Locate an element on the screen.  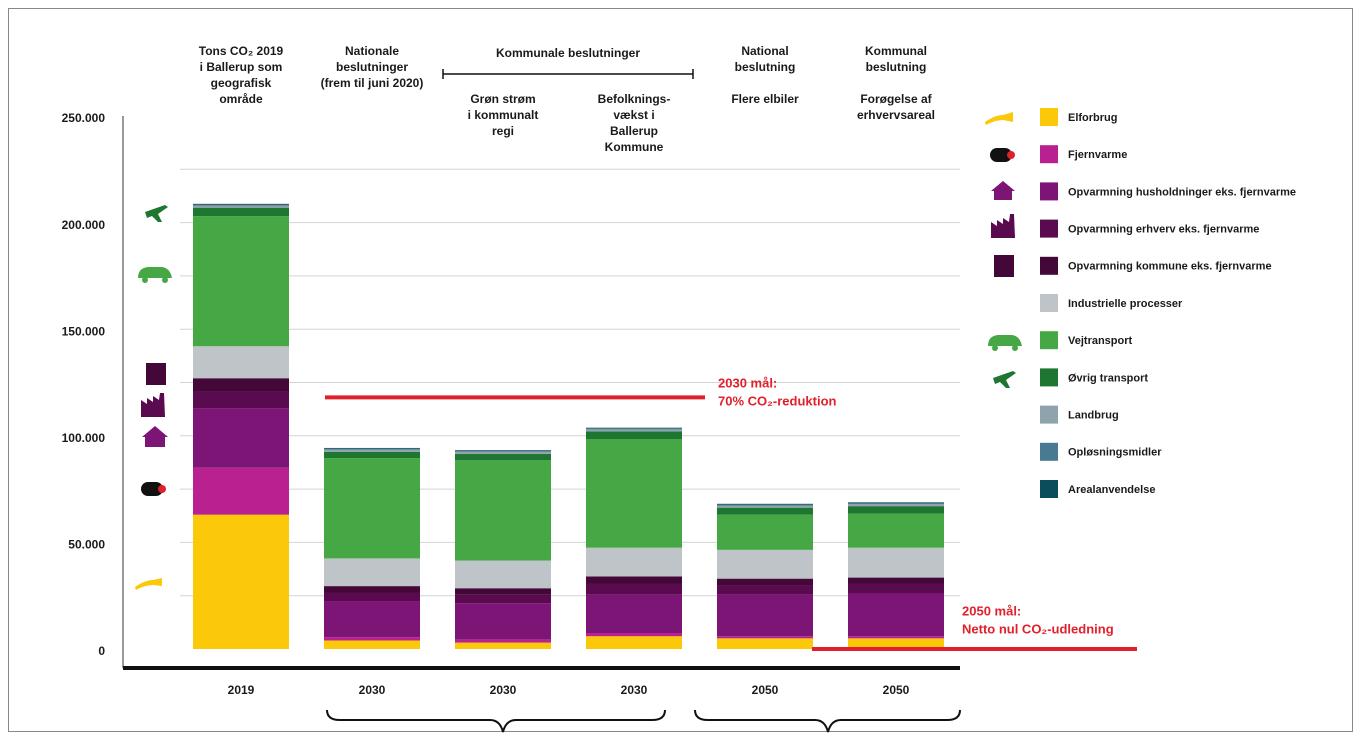
target-label: 2030 mål: is located at coordinates (747, 382).